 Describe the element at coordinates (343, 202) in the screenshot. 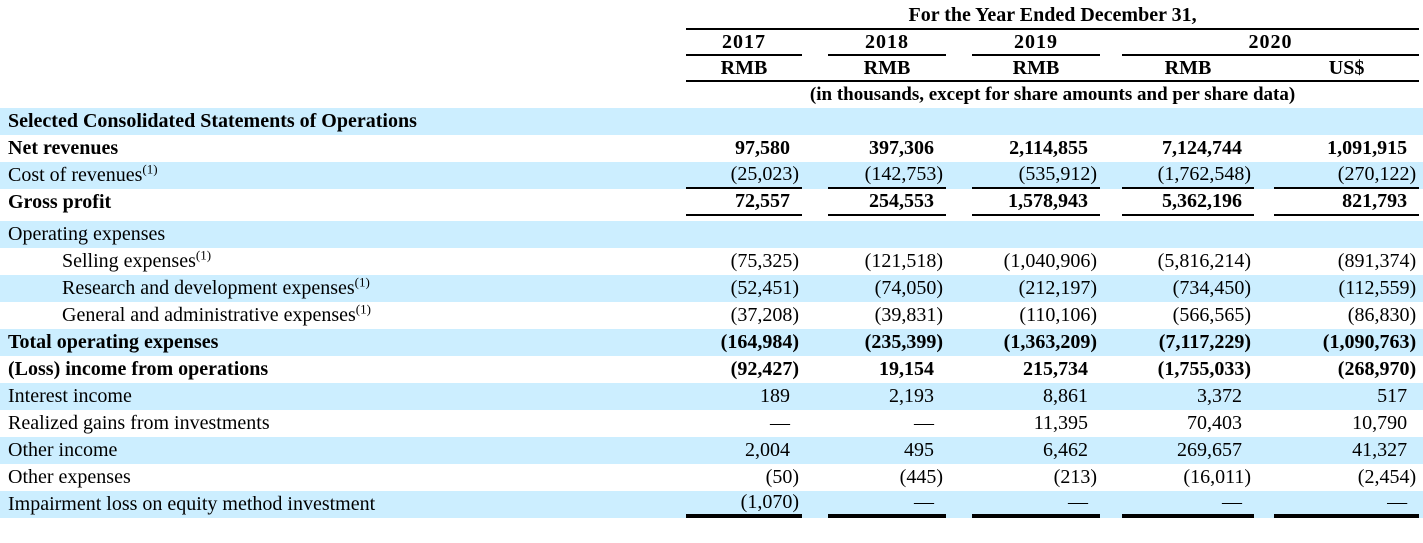

I see `row-label: Gross profit` at that location.